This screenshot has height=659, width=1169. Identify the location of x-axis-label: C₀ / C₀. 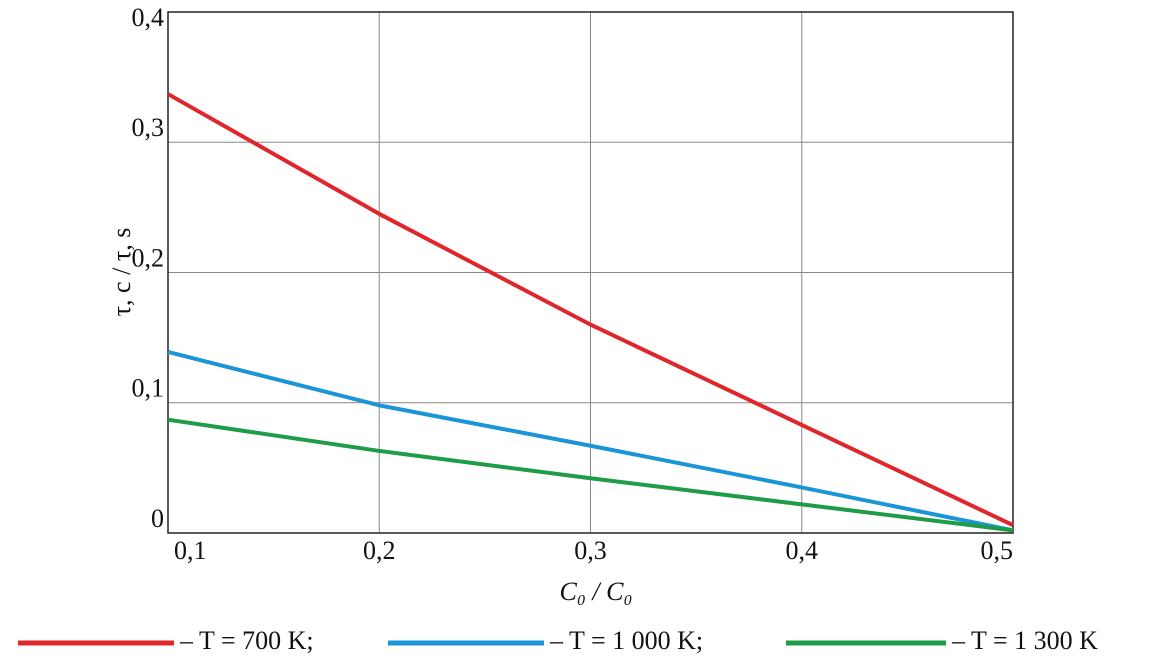
(596, 591).